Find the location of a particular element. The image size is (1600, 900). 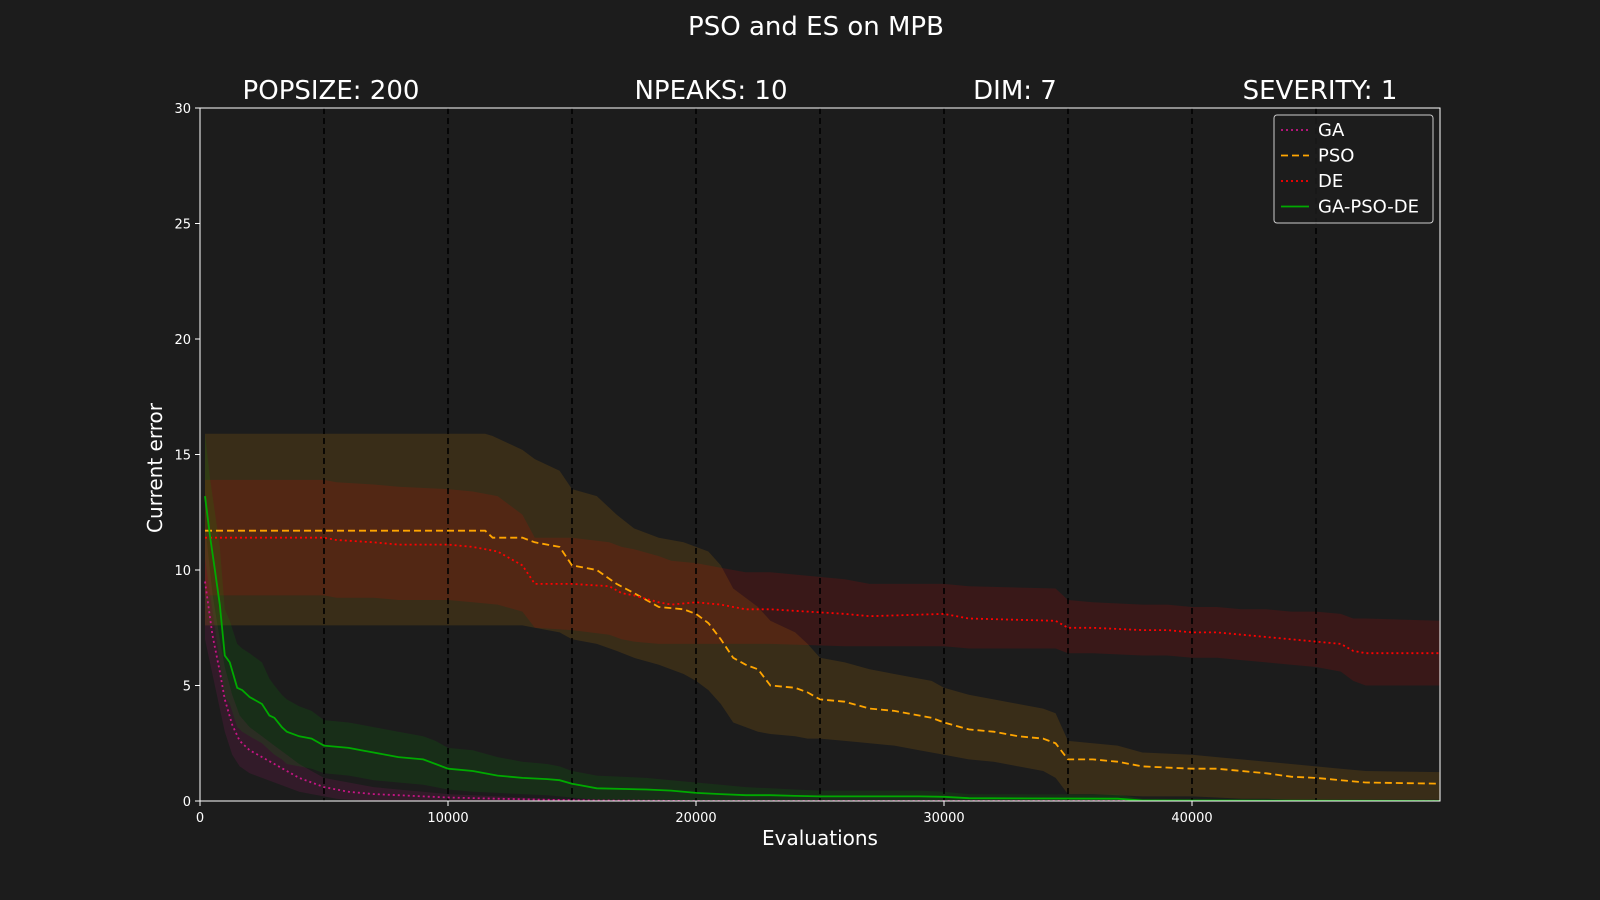

subtitle-dim: DIM: 7 is located at coordinates (1015, 91).